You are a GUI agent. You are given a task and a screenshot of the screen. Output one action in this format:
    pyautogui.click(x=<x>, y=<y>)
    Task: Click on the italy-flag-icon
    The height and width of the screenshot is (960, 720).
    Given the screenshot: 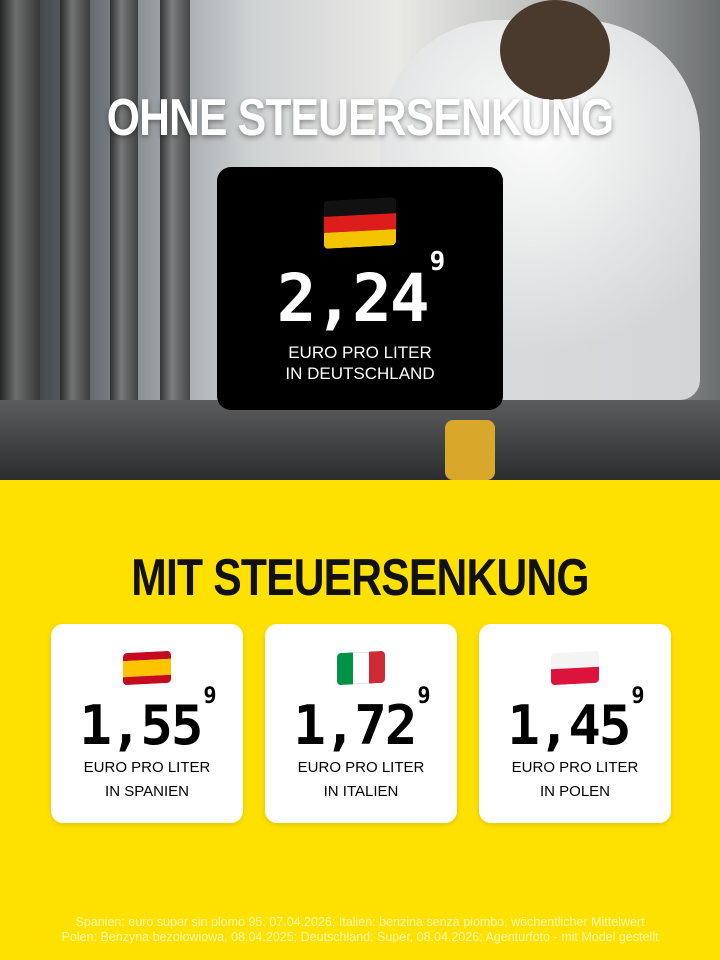 What is the action you would take?
    pyautogui.click(x=361, y=668)
    